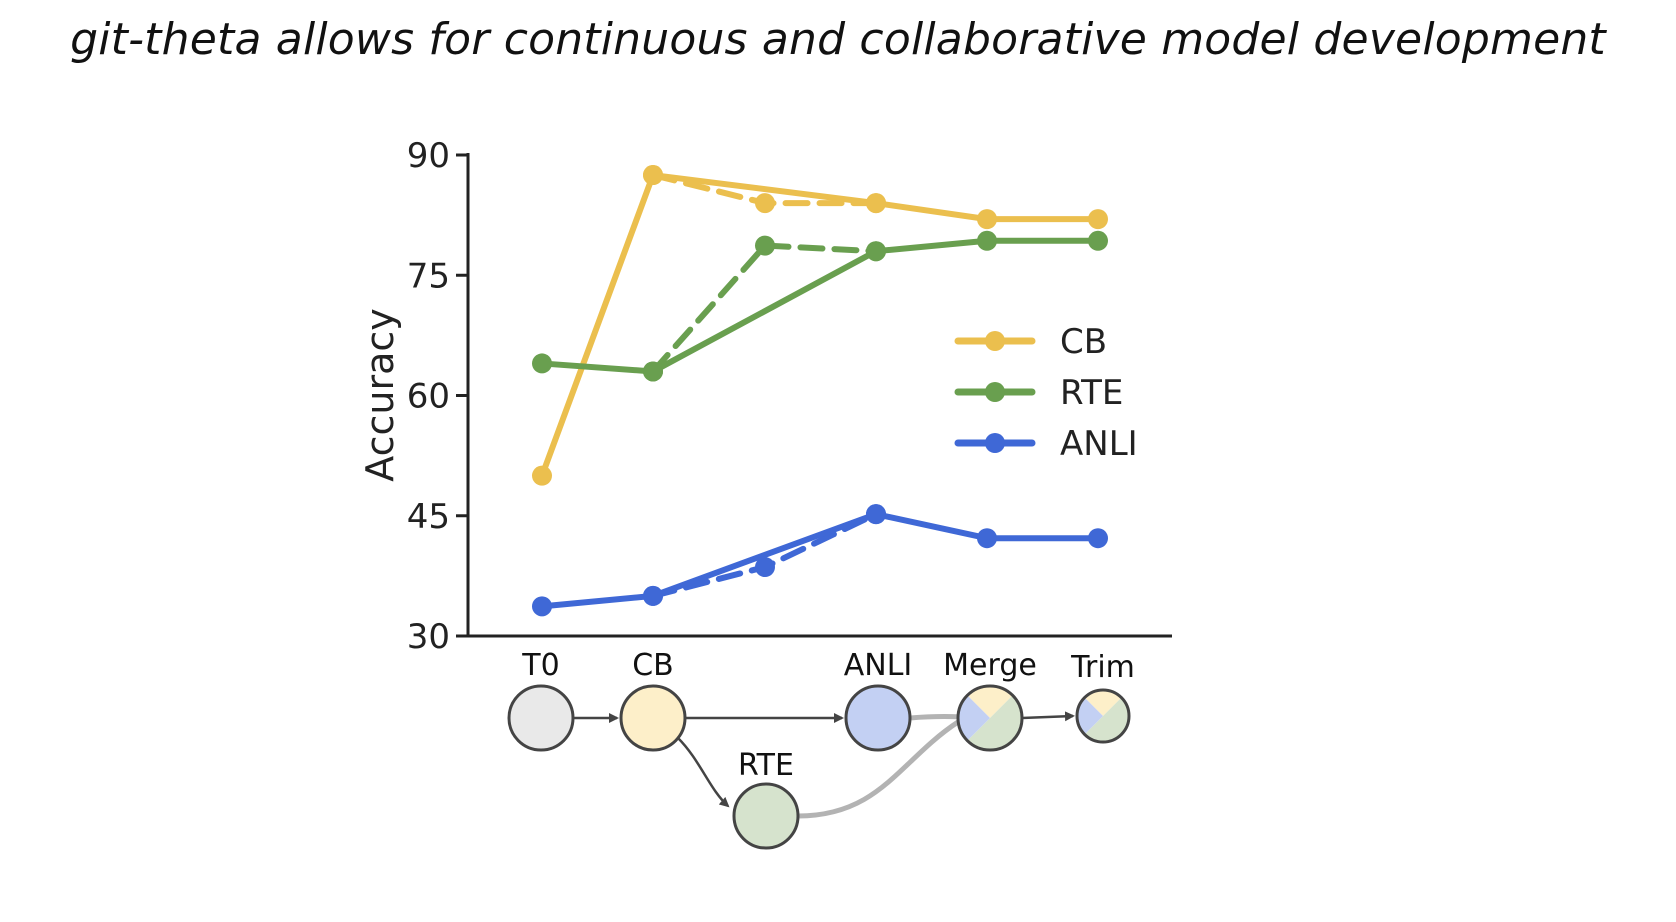  What do you see at coordinates (1091, 393) in the screenshot?
I see `legend-label: RTE` at bounding box center [1091, 393].